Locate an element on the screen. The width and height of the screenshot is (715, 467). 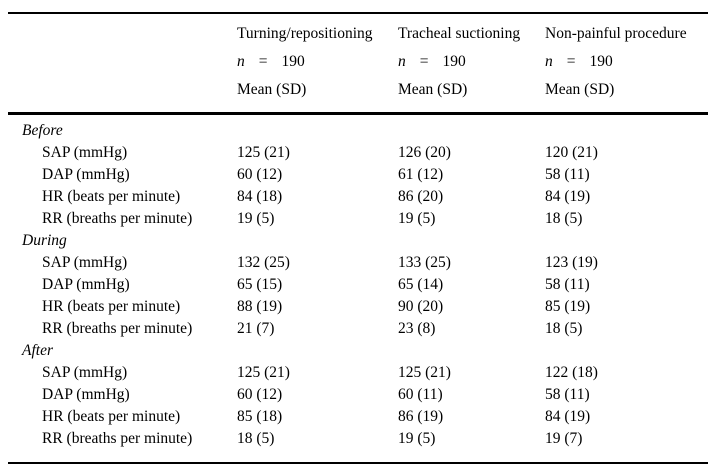
value-cell: 60 (11) is located at coordinates (420, 394).